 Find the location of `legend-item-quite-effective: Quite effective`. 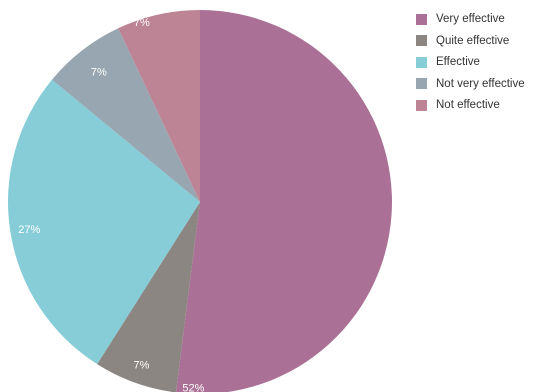

legend-item-quite-effective: Quite effective is located at coordinates (470, 41).